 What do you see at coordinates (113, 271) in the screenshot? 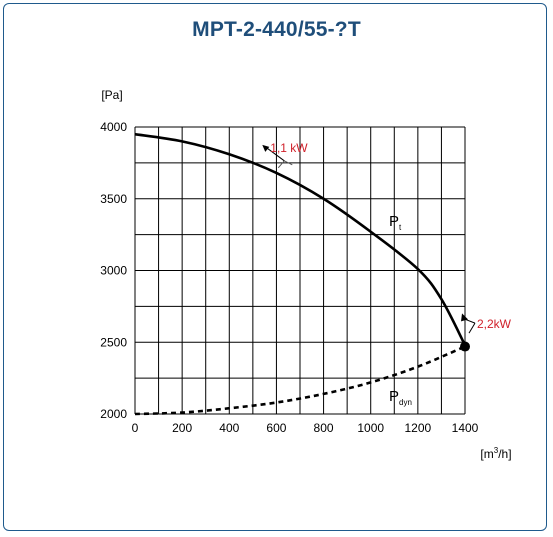
I see `y-tick-label: 3000` at bounding box center [113, 271].